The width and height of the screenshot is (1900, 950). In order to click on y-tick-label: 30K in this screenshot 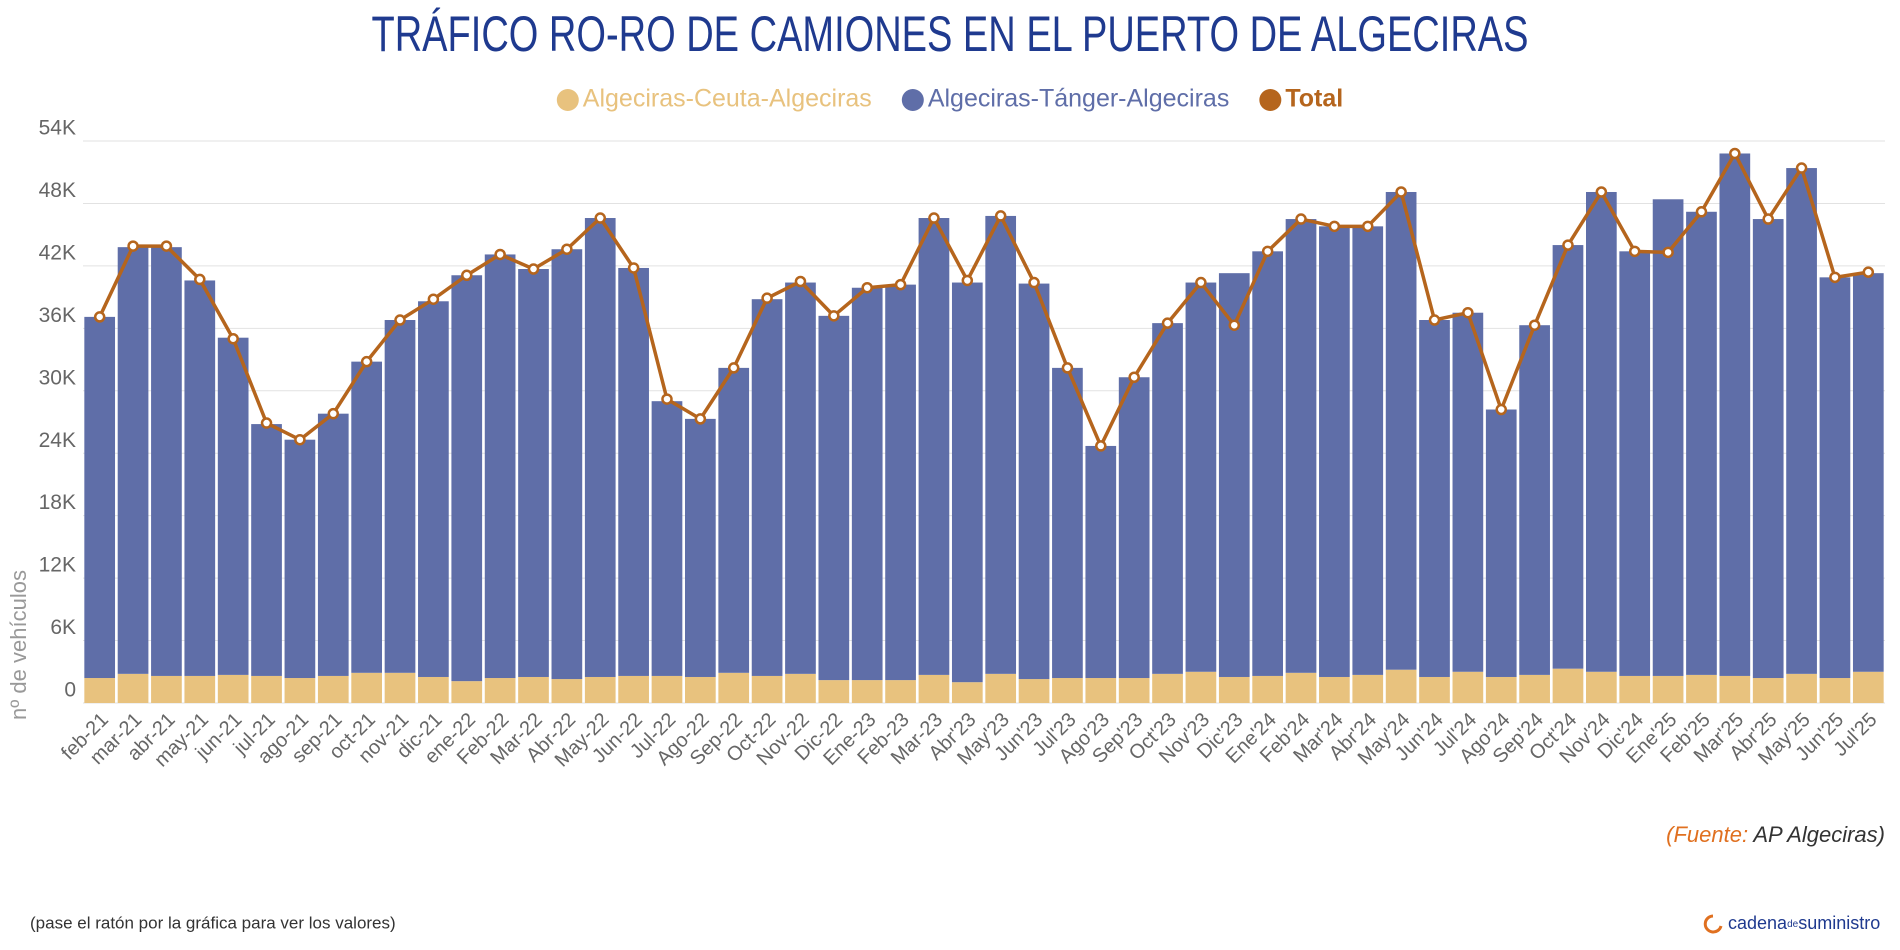, I will do `click(57, 377)`.